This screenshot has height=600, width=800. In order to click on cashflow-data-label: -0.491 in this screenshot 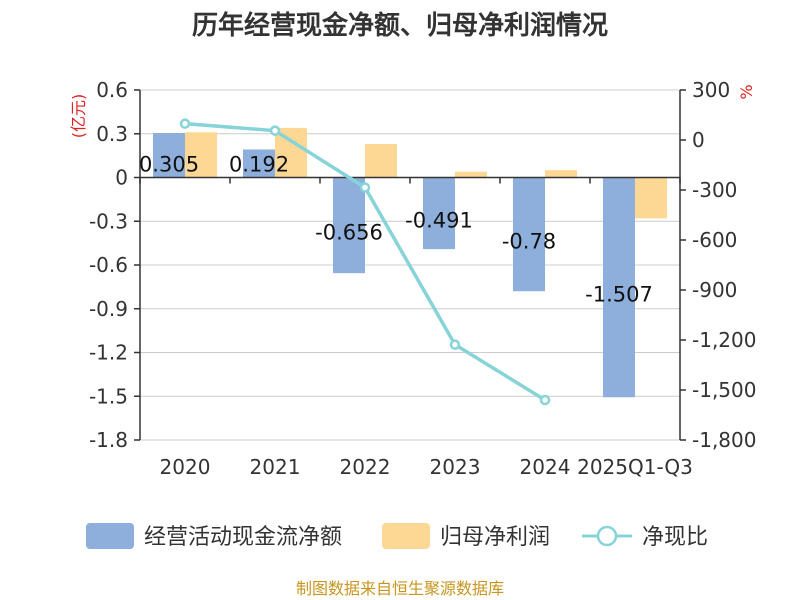, I will do `click(439, 220)`.